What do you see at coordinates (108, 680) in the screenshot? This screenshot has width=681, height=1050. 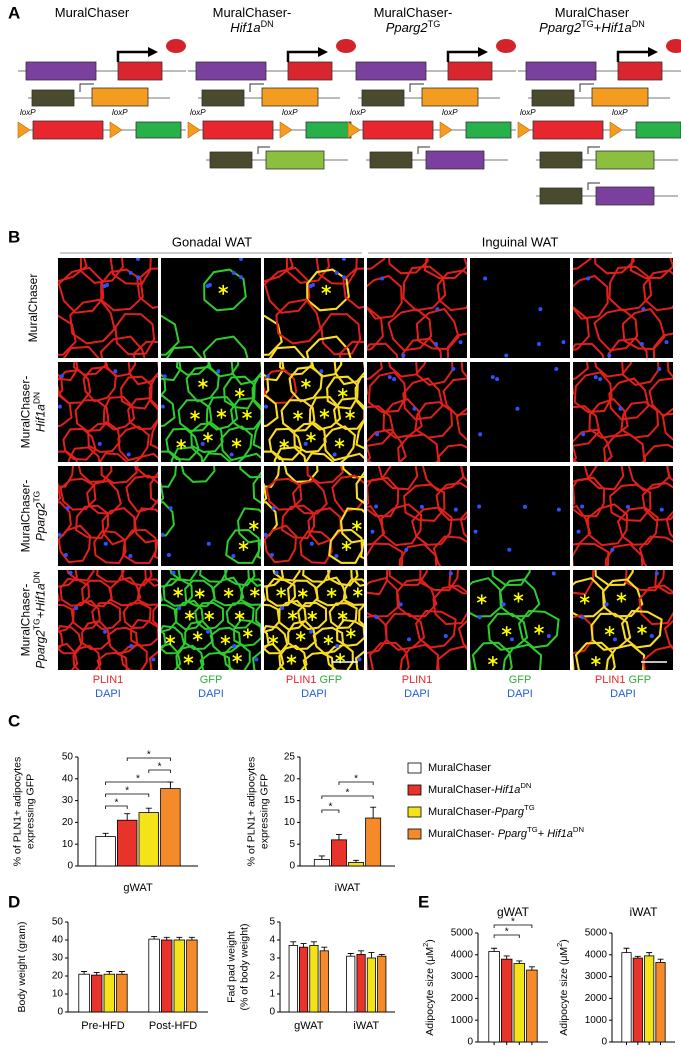 I see `text-run: PLIN1` at bounding box center [108, 680].